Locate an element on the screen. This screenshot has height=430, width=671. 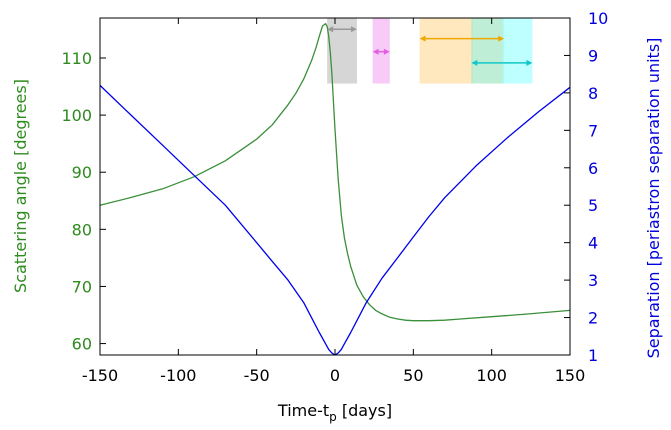
y-right-tick-label: 4 is located at coordinates (593, 243).